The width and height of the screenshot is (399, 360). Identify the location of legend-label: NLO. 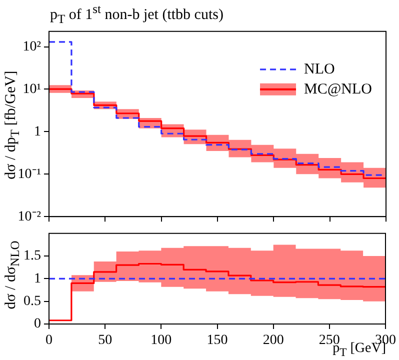
(320, 69).